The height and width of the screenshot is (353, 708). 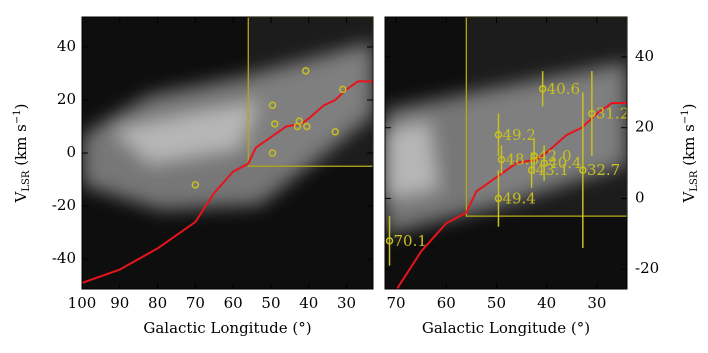 What do you see at coordinates (518, 198) in the screenshot?
I see `point-label: 49.4` at bounding box center [518, 198].